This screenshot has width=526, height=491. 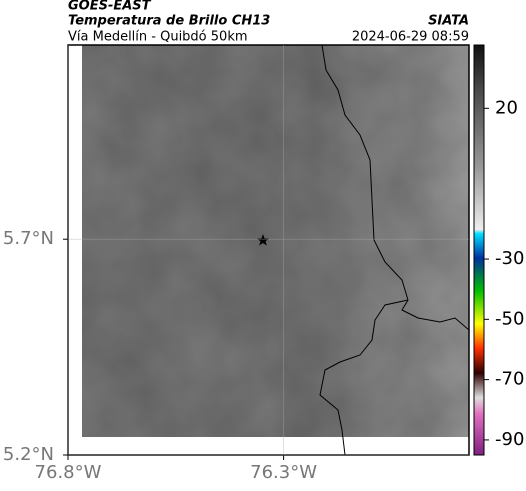 What do you see at coordinates (28, 238) in the screenshot?
I see `y-tick-label: 5.7°N` at bounding box center [28, 238].